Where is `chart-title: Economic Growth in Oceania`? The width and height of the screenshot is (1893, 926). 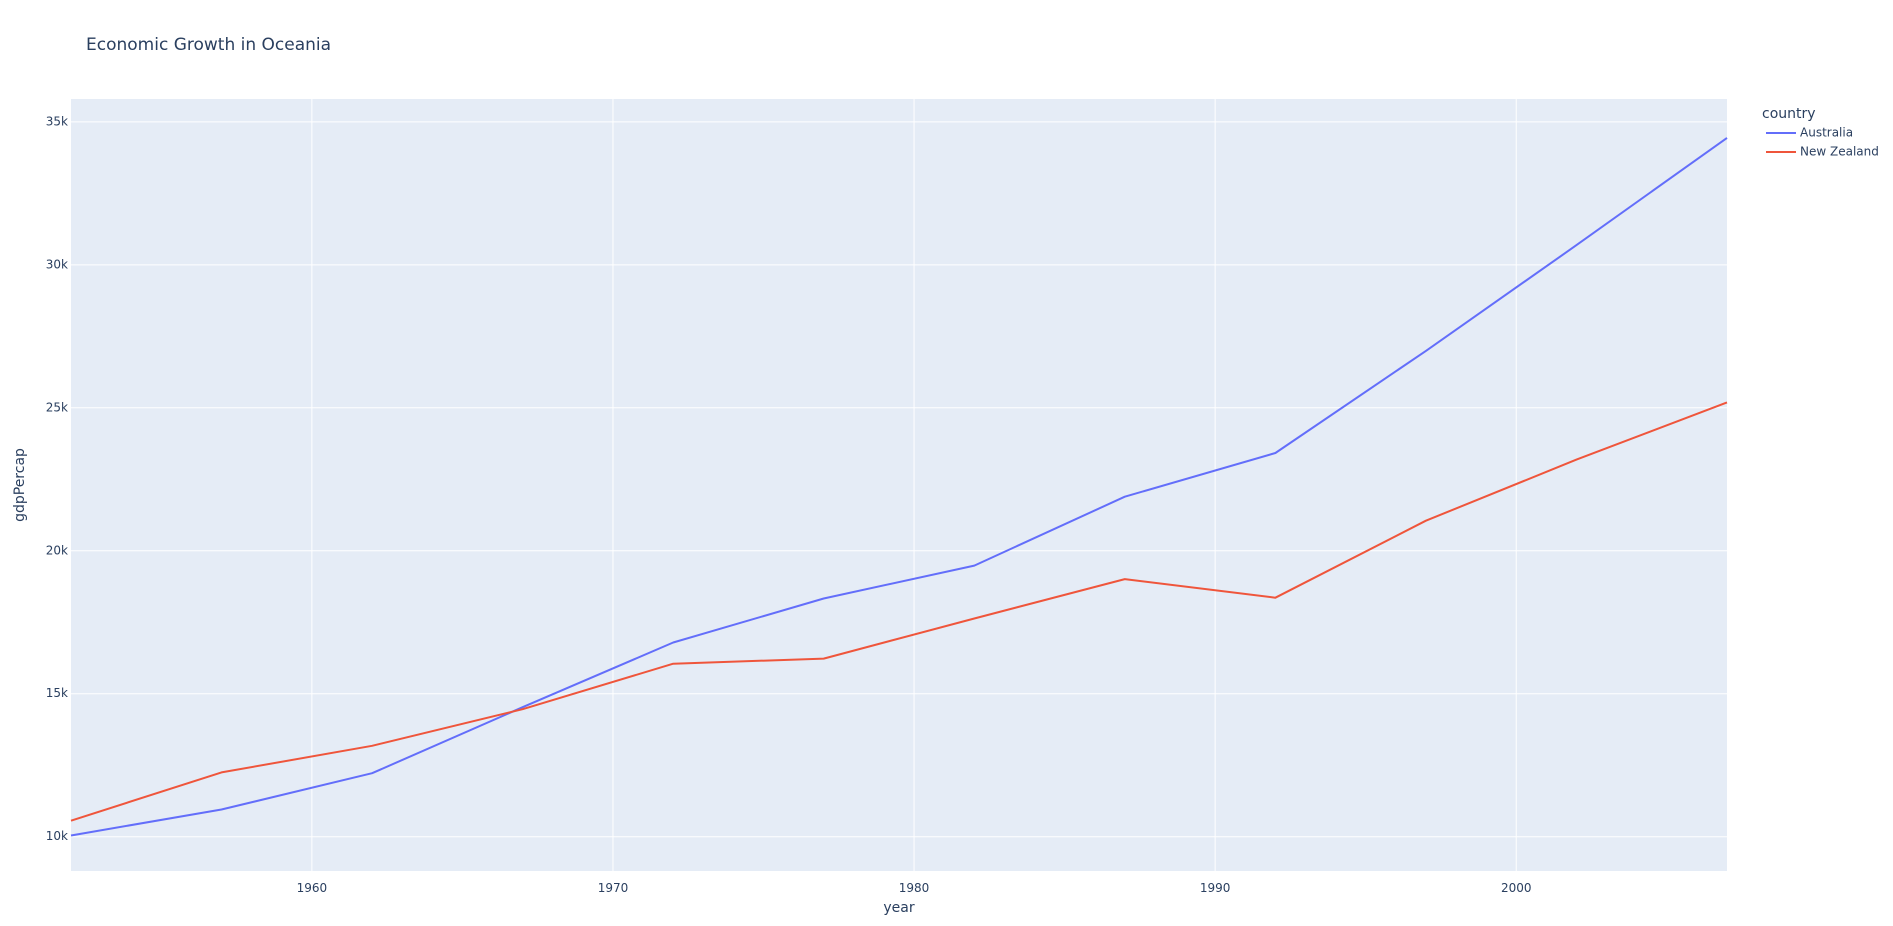 chart-title: Economic Growth in Oceania is located at coordinates (208, 45).